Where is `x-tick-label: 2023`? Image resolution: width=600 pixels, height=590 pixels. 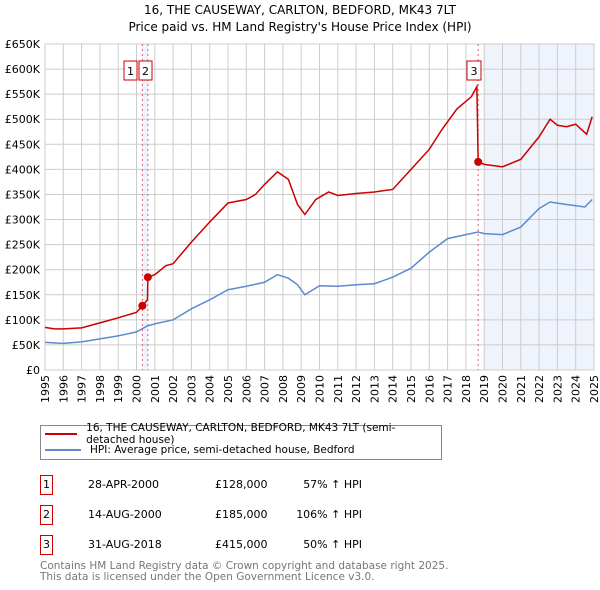 x-tick-label: 2023 is located at coordinates (557, 389).